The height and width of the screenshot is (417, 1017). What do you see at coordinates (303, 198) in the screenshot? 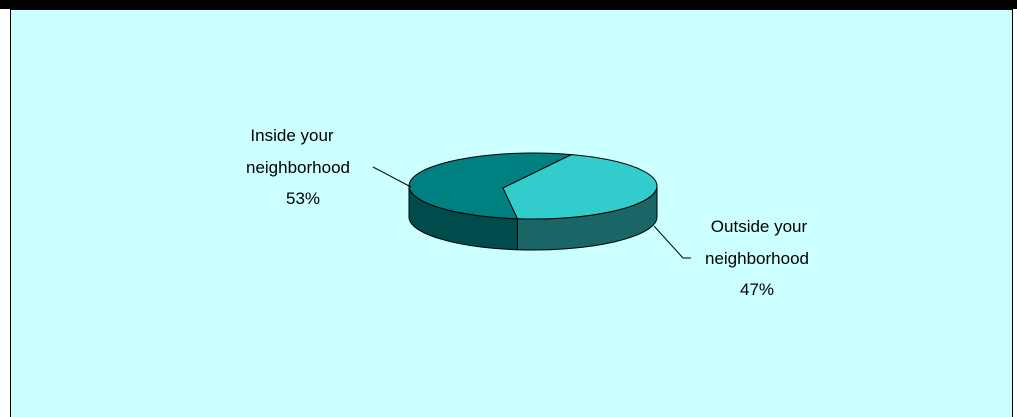
I see `slice-percent-inside: 53%` at bounding box center [303, 198].